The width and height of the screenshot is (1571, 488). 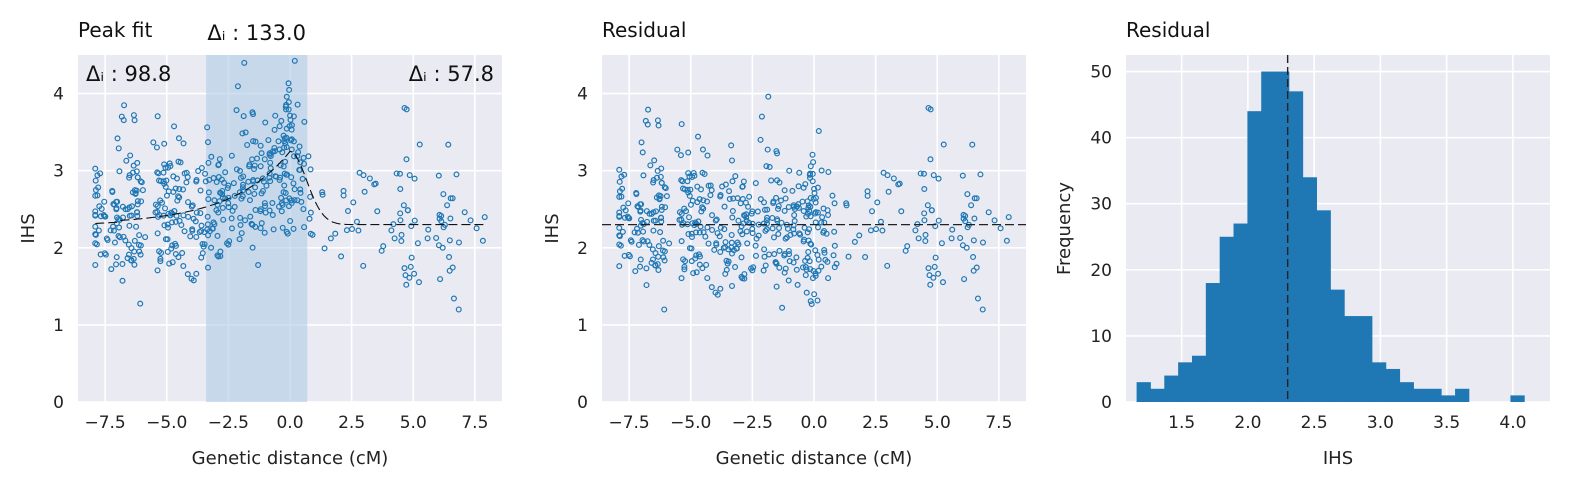 What do you see at coordinates (290, 458) in the screenshot?
I see `peak-fit-x-axis-label: Genetic distance (cM)` at bounding box center [290, 458].